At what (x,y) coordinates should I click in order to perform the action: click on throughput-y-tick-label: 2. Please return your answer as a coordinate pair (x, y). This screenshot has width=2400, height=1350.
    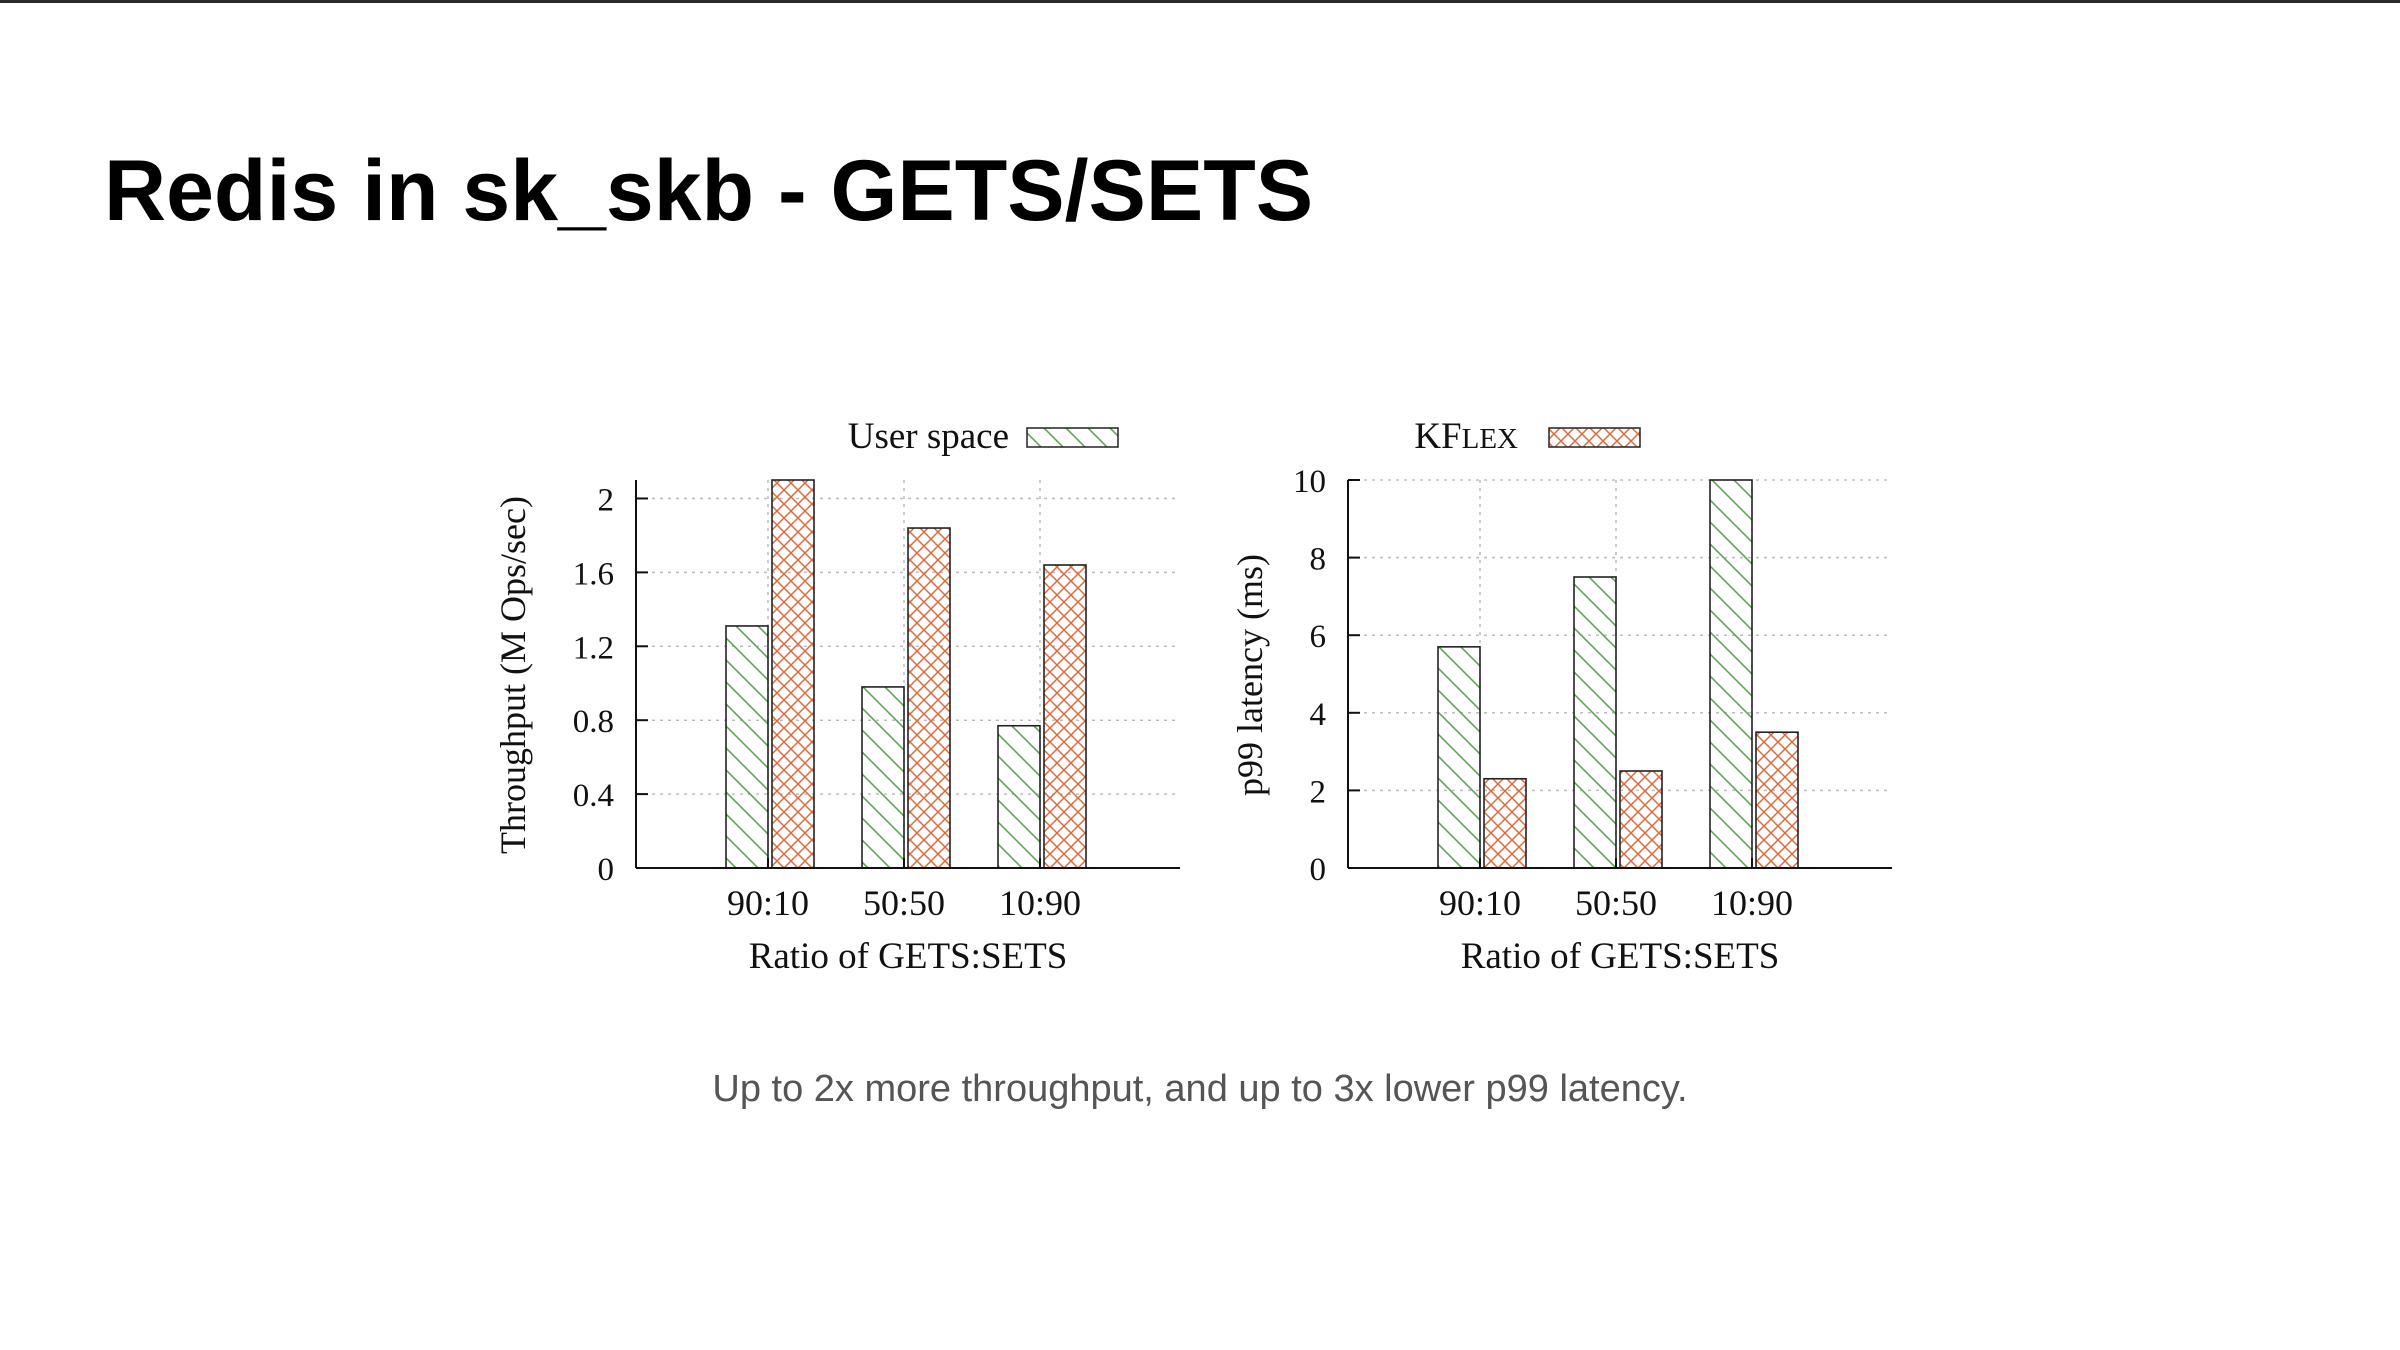
    Looking at the image, I should click on (606, 500).